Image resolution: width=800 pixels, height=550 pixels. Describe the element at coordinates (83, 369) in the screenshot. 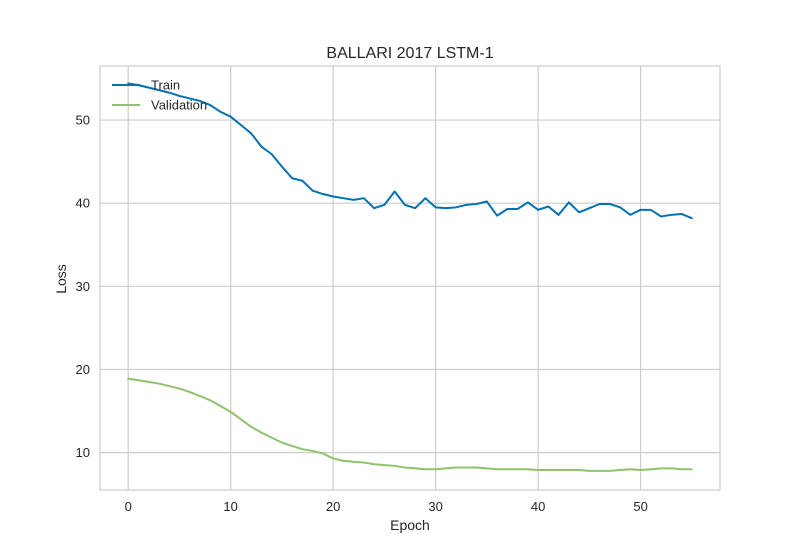

I see `y-tick-label: 20` at that location.